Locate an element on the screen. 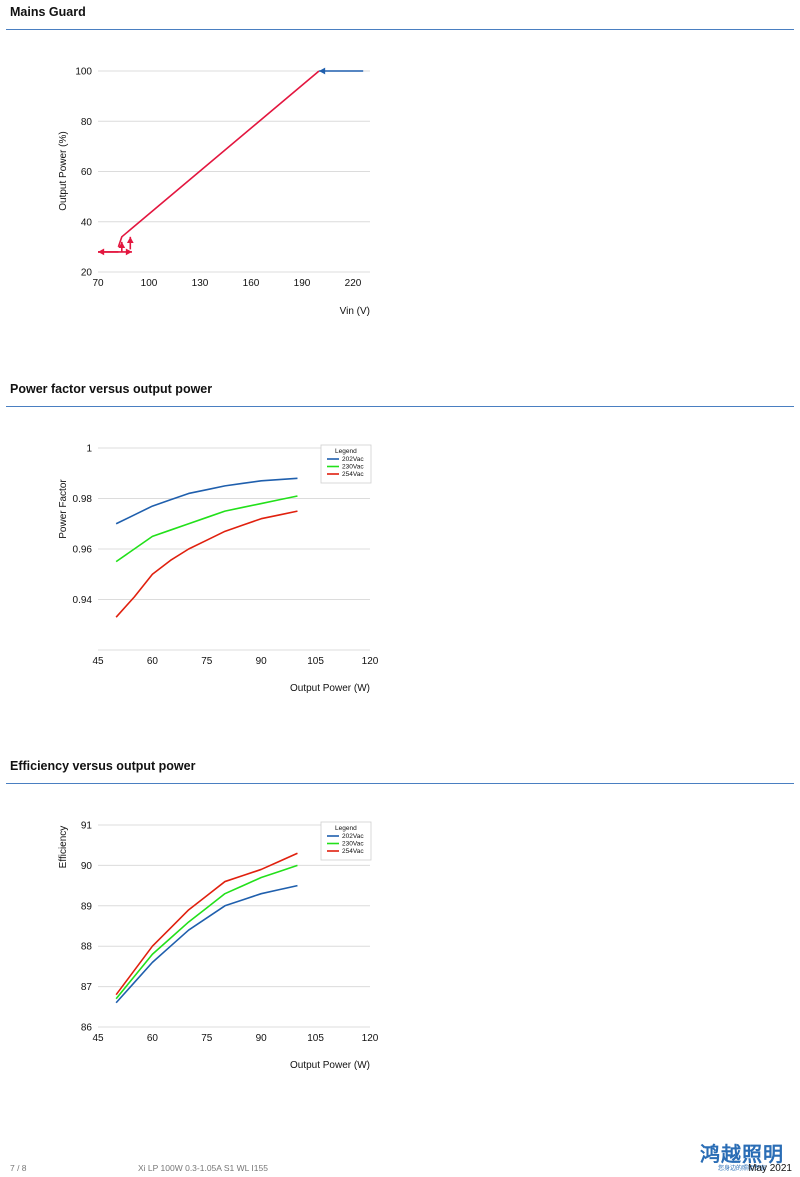  page-number: 7 / 8 is located at coordinates (18, 1168).